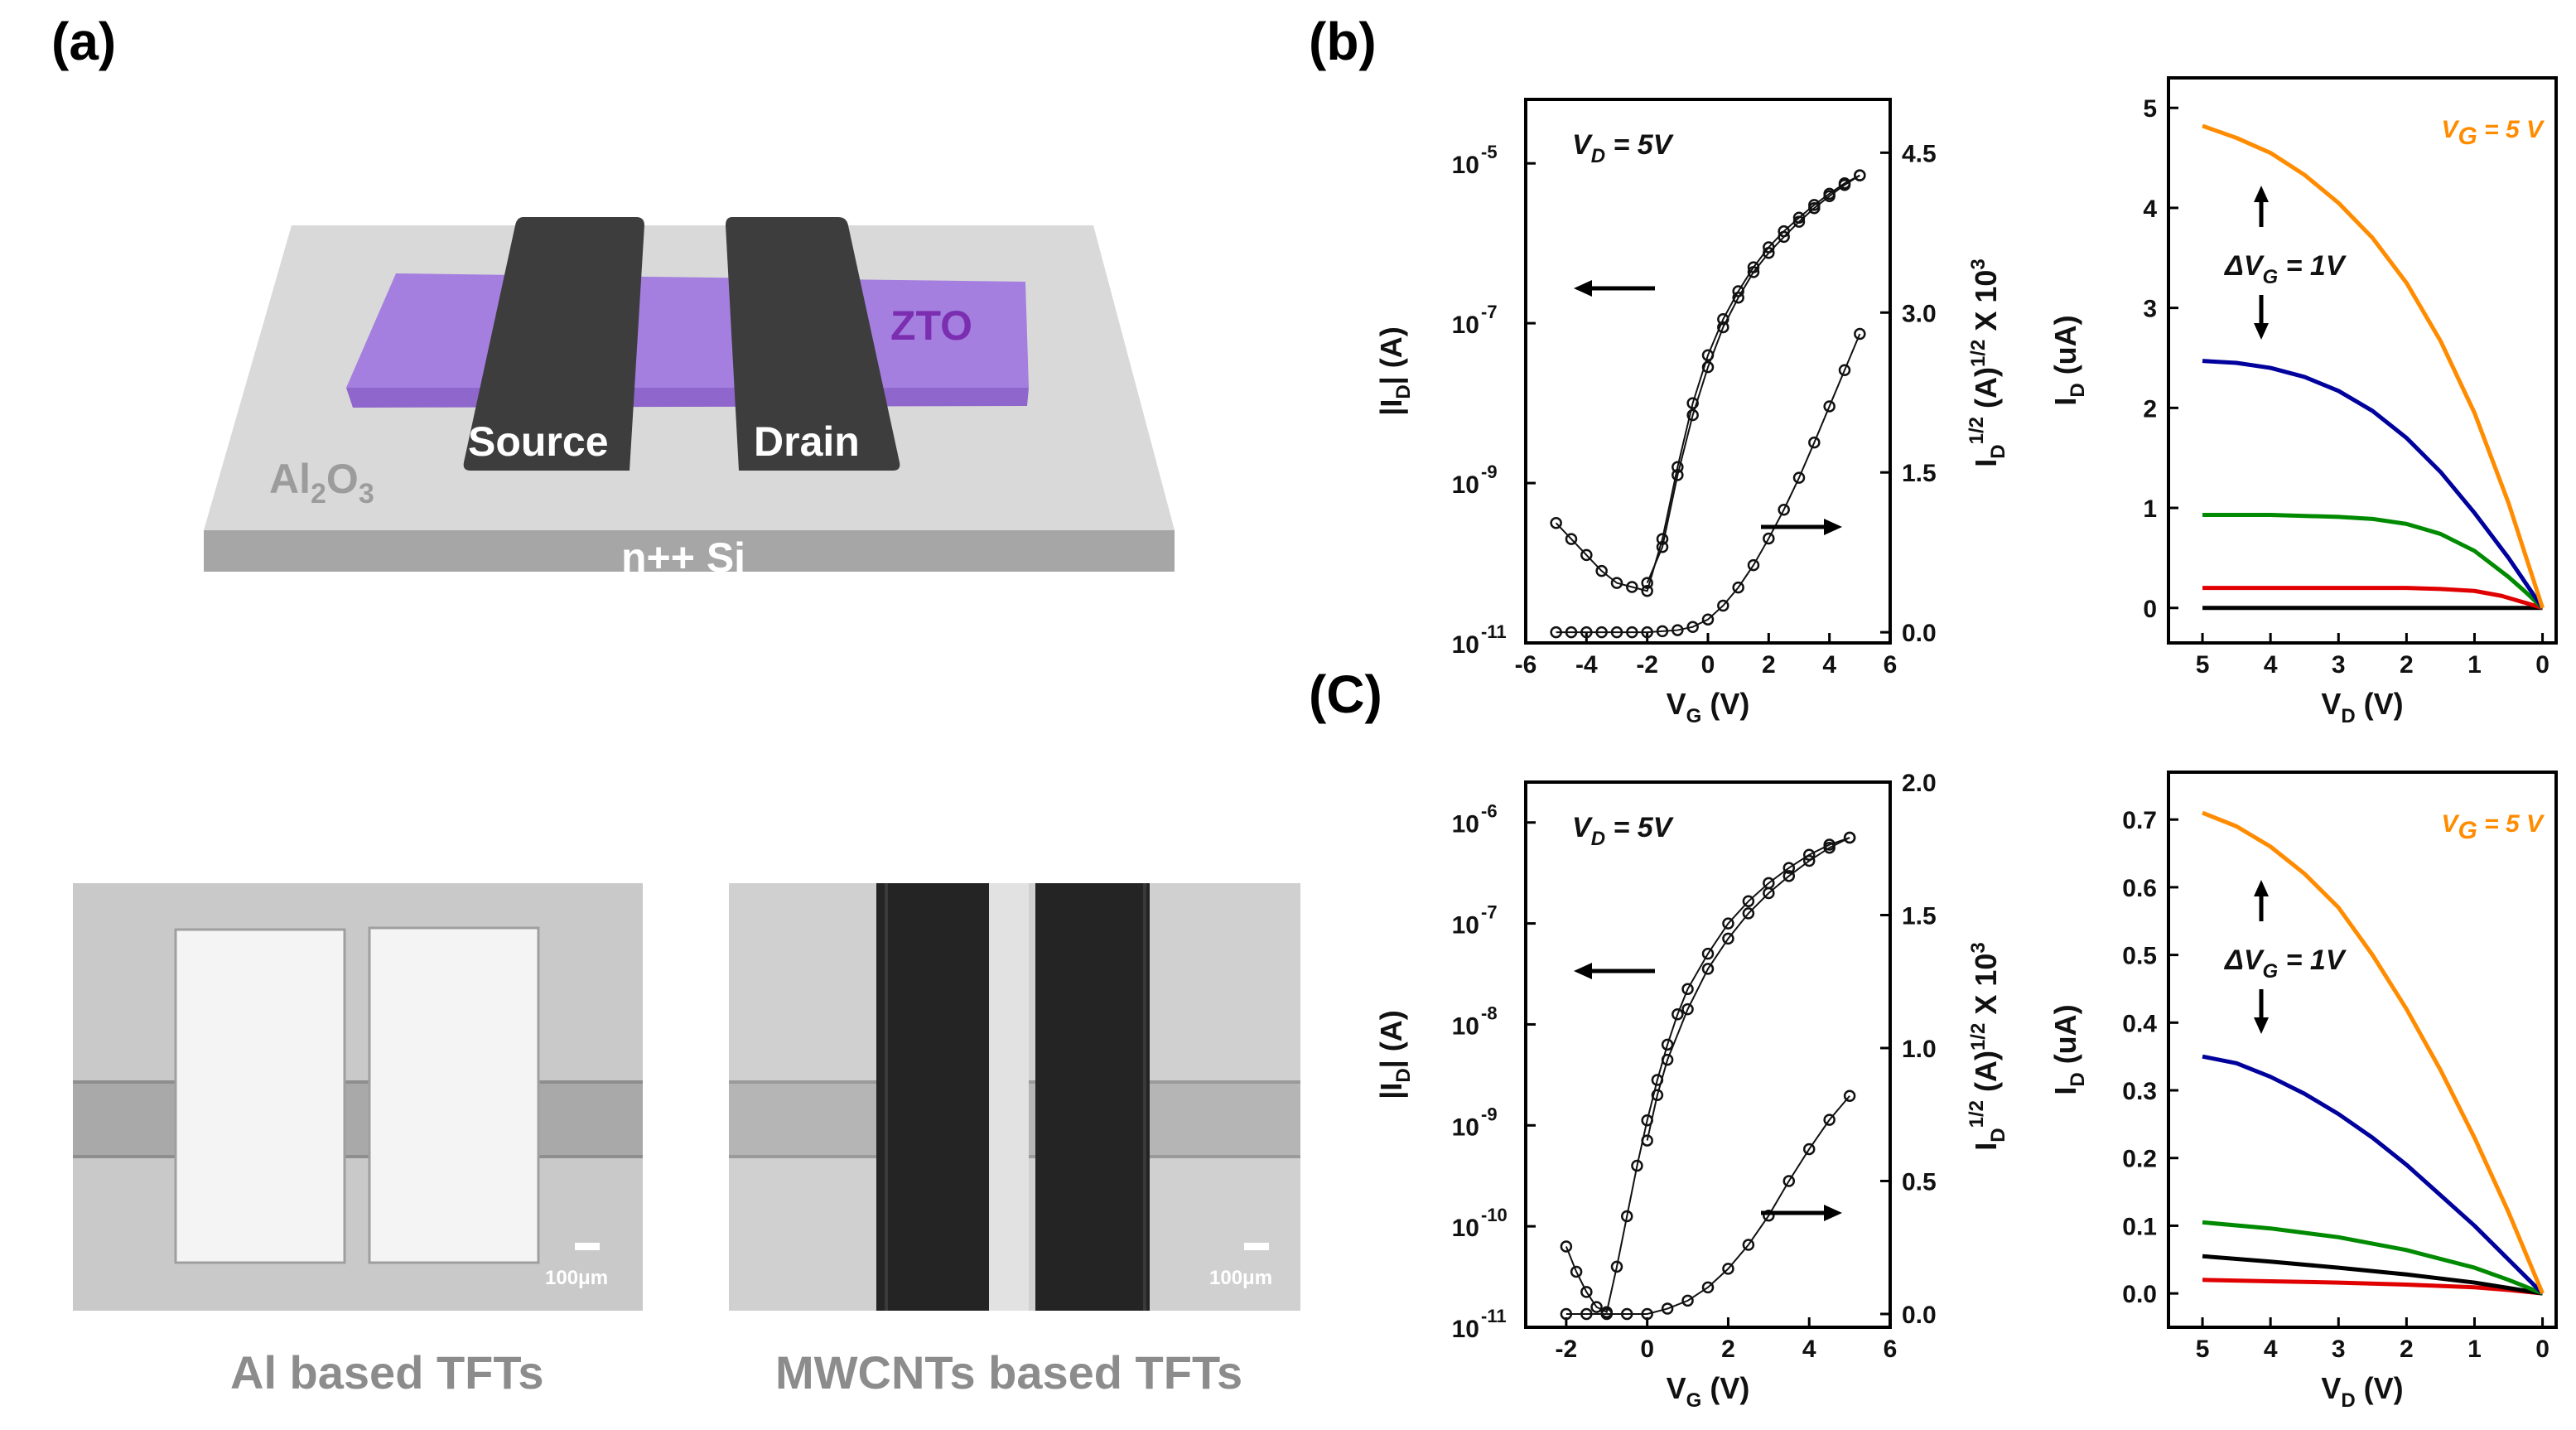 The height and width of the screenshot is (1430, 2576). Describe the element at coordinates (1009, 1372) in the screenshot. I see `caption-right: MWCNTs based TFTs` at that location.